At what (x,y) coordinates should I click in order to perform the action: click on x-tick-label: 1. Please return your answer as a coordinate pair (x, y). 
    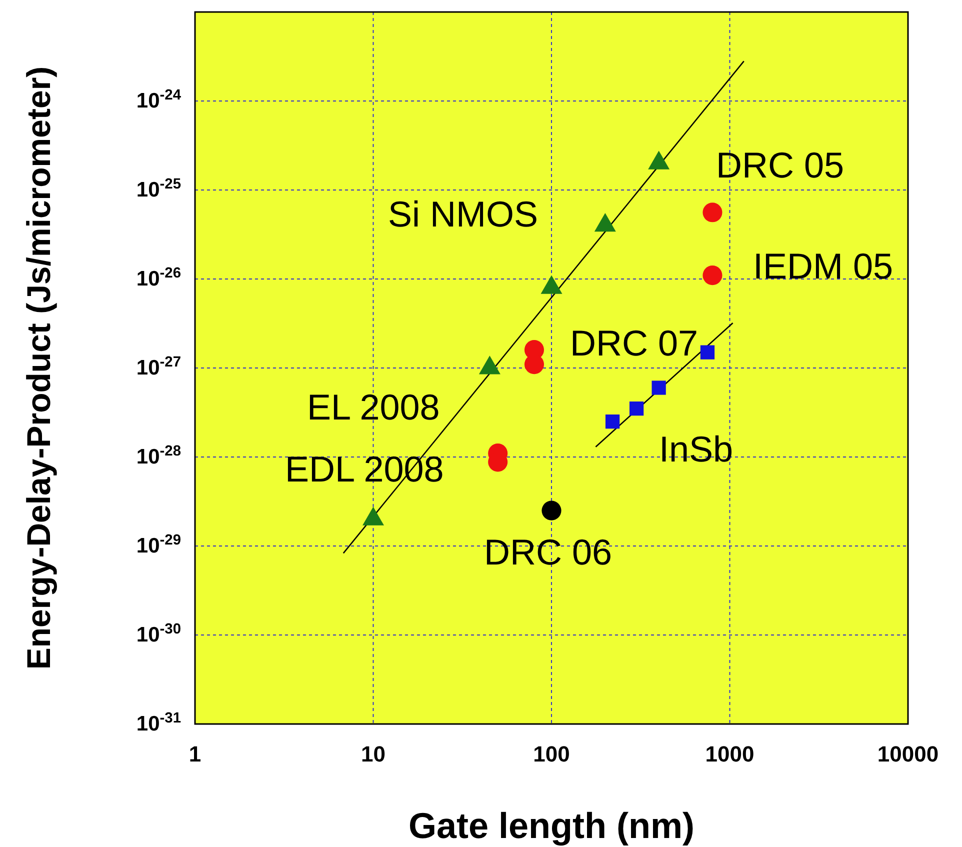
    Looking at the image, I should click on (195, 754).